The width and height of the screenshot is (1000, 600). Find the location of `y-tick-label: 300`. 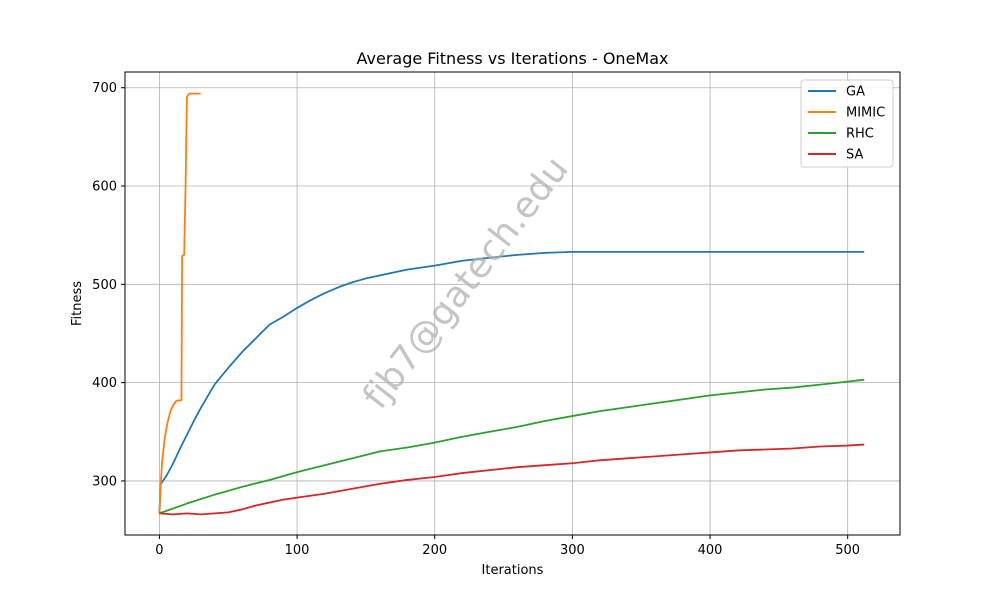

y-tick-label: 300 is located at coordinates (104, 481).